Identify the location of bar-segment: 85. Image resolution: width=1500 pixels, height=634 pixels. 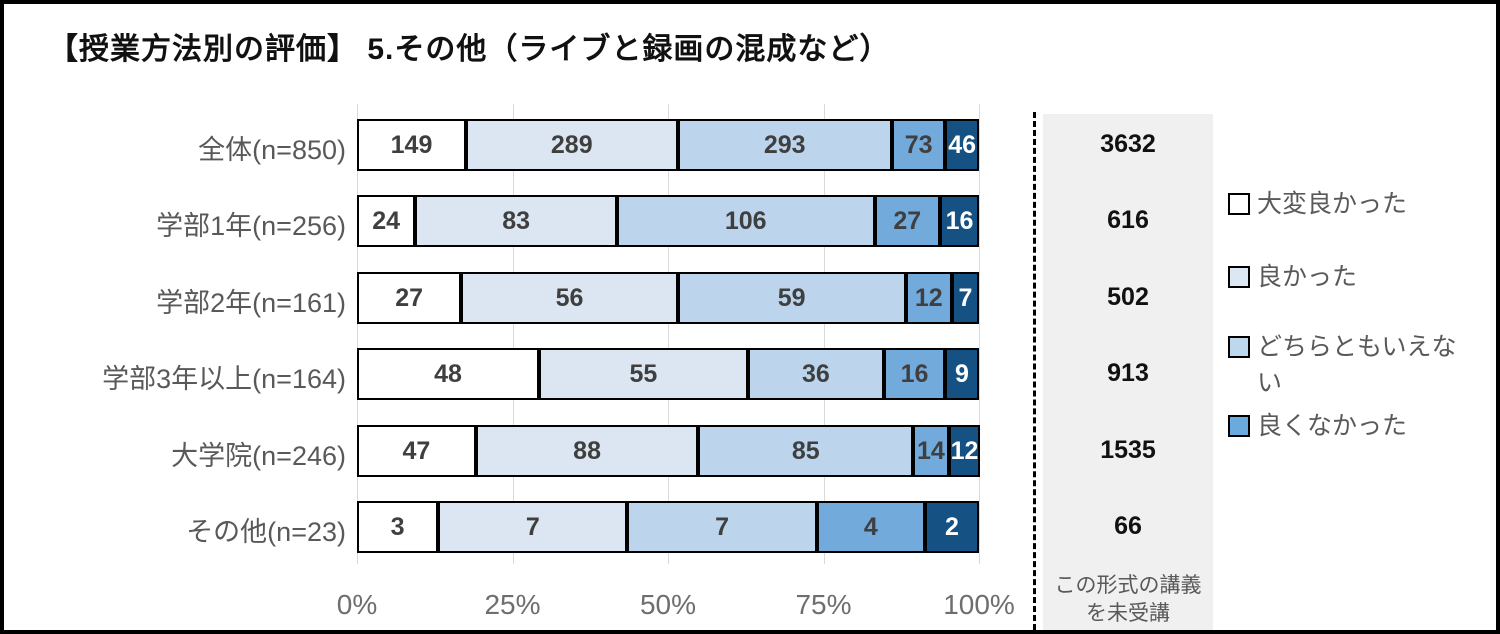
(806, 451).